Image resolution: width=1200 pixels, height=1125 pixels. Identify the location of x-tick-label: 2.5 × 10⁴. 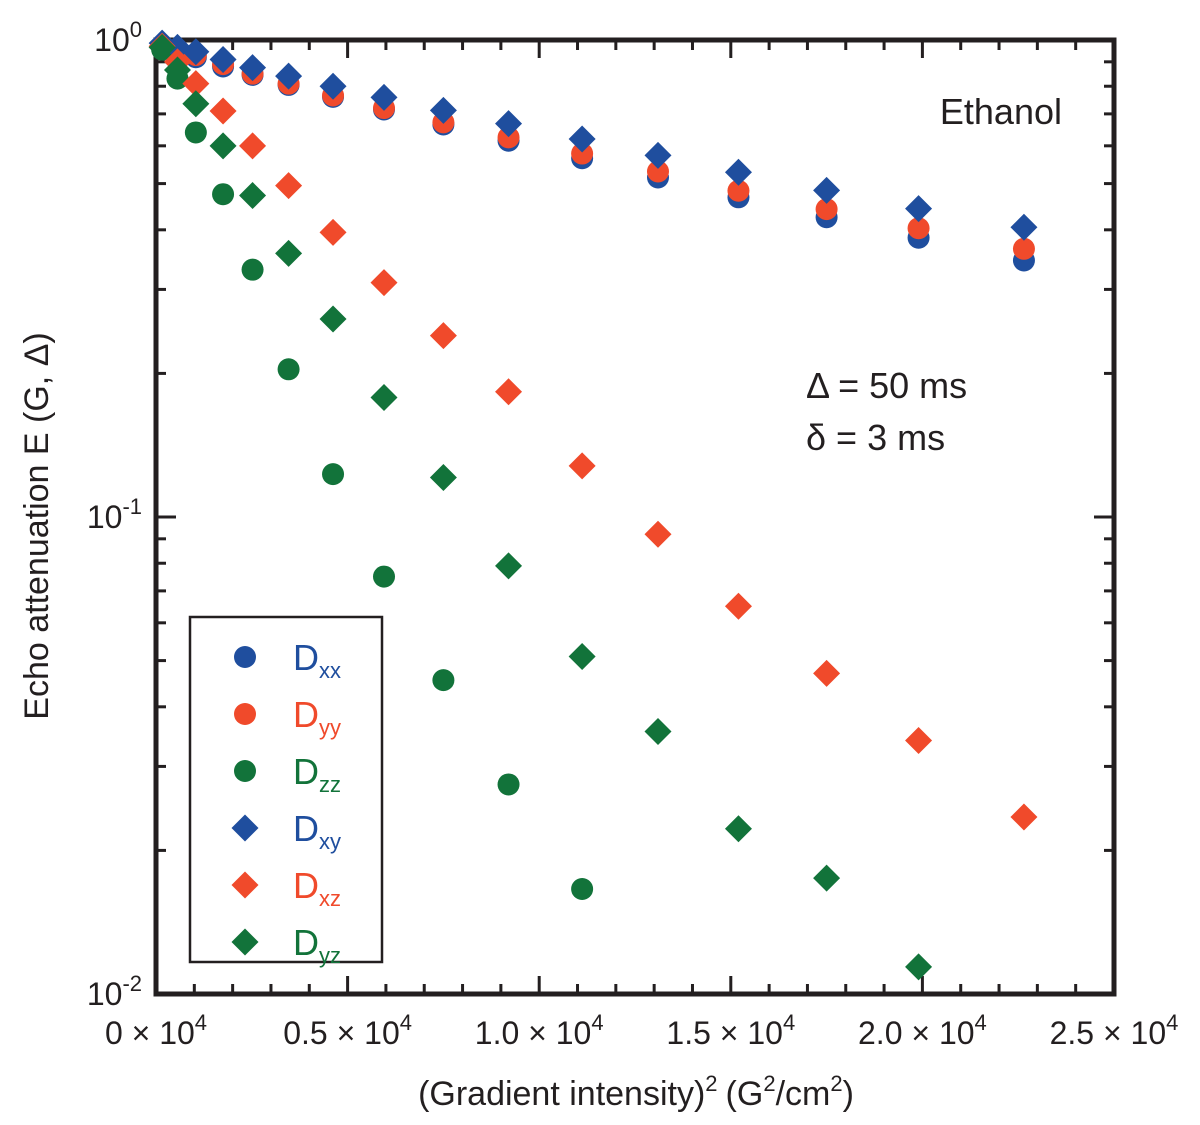
(1114, 1030).